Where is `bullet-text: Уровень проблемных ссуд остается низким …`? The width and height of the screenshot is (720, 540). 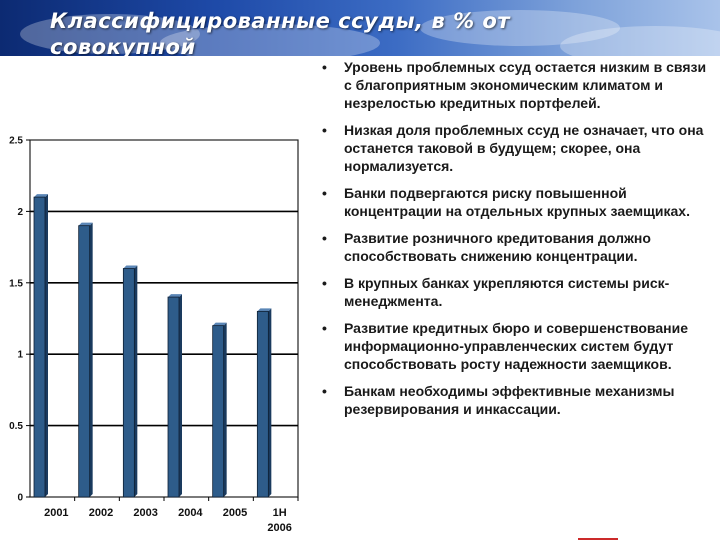 bullet-text: Уровень проблемных ссуд остается низким … is located at coordinates (525, 85).